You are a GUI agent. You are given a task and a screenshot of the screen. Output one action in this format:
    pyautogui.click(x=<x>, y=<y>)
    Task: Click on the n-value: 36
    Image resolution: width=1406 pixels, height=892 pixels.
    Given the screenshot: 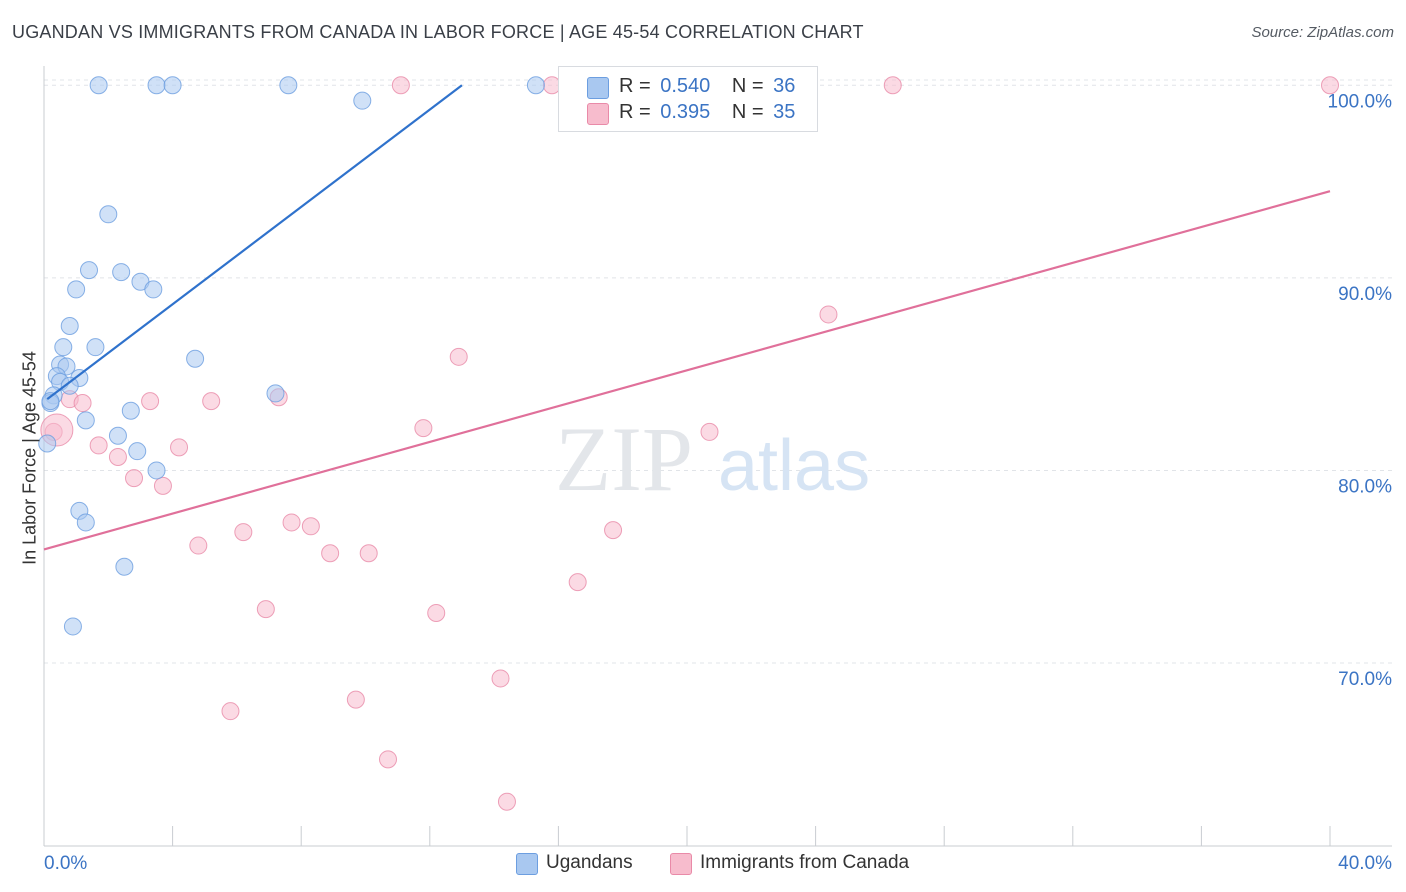 What is the action you would take?
    pyautogui.click(x=784, y=86)
    